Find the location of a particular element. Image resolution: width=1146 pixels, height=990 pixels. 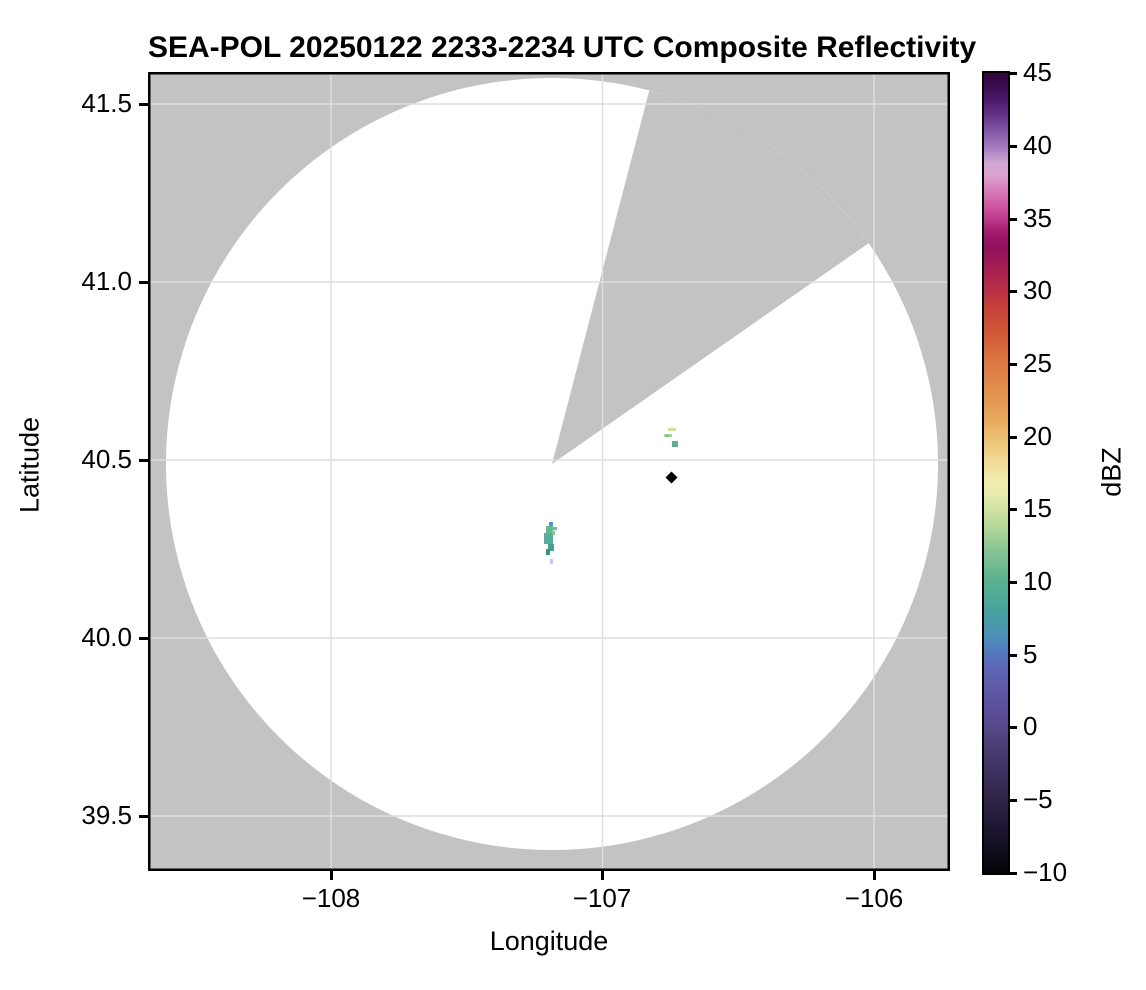

colorbar-tick-label: 30 is located at coordinates (1037, 290).